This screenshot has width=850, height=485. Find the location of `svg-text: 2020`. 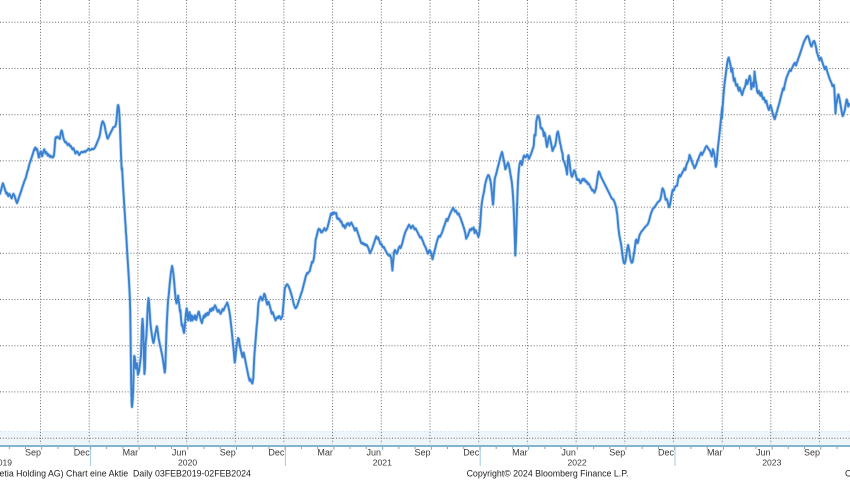

svg-text: 2020 is located at coordinates (187, 463).